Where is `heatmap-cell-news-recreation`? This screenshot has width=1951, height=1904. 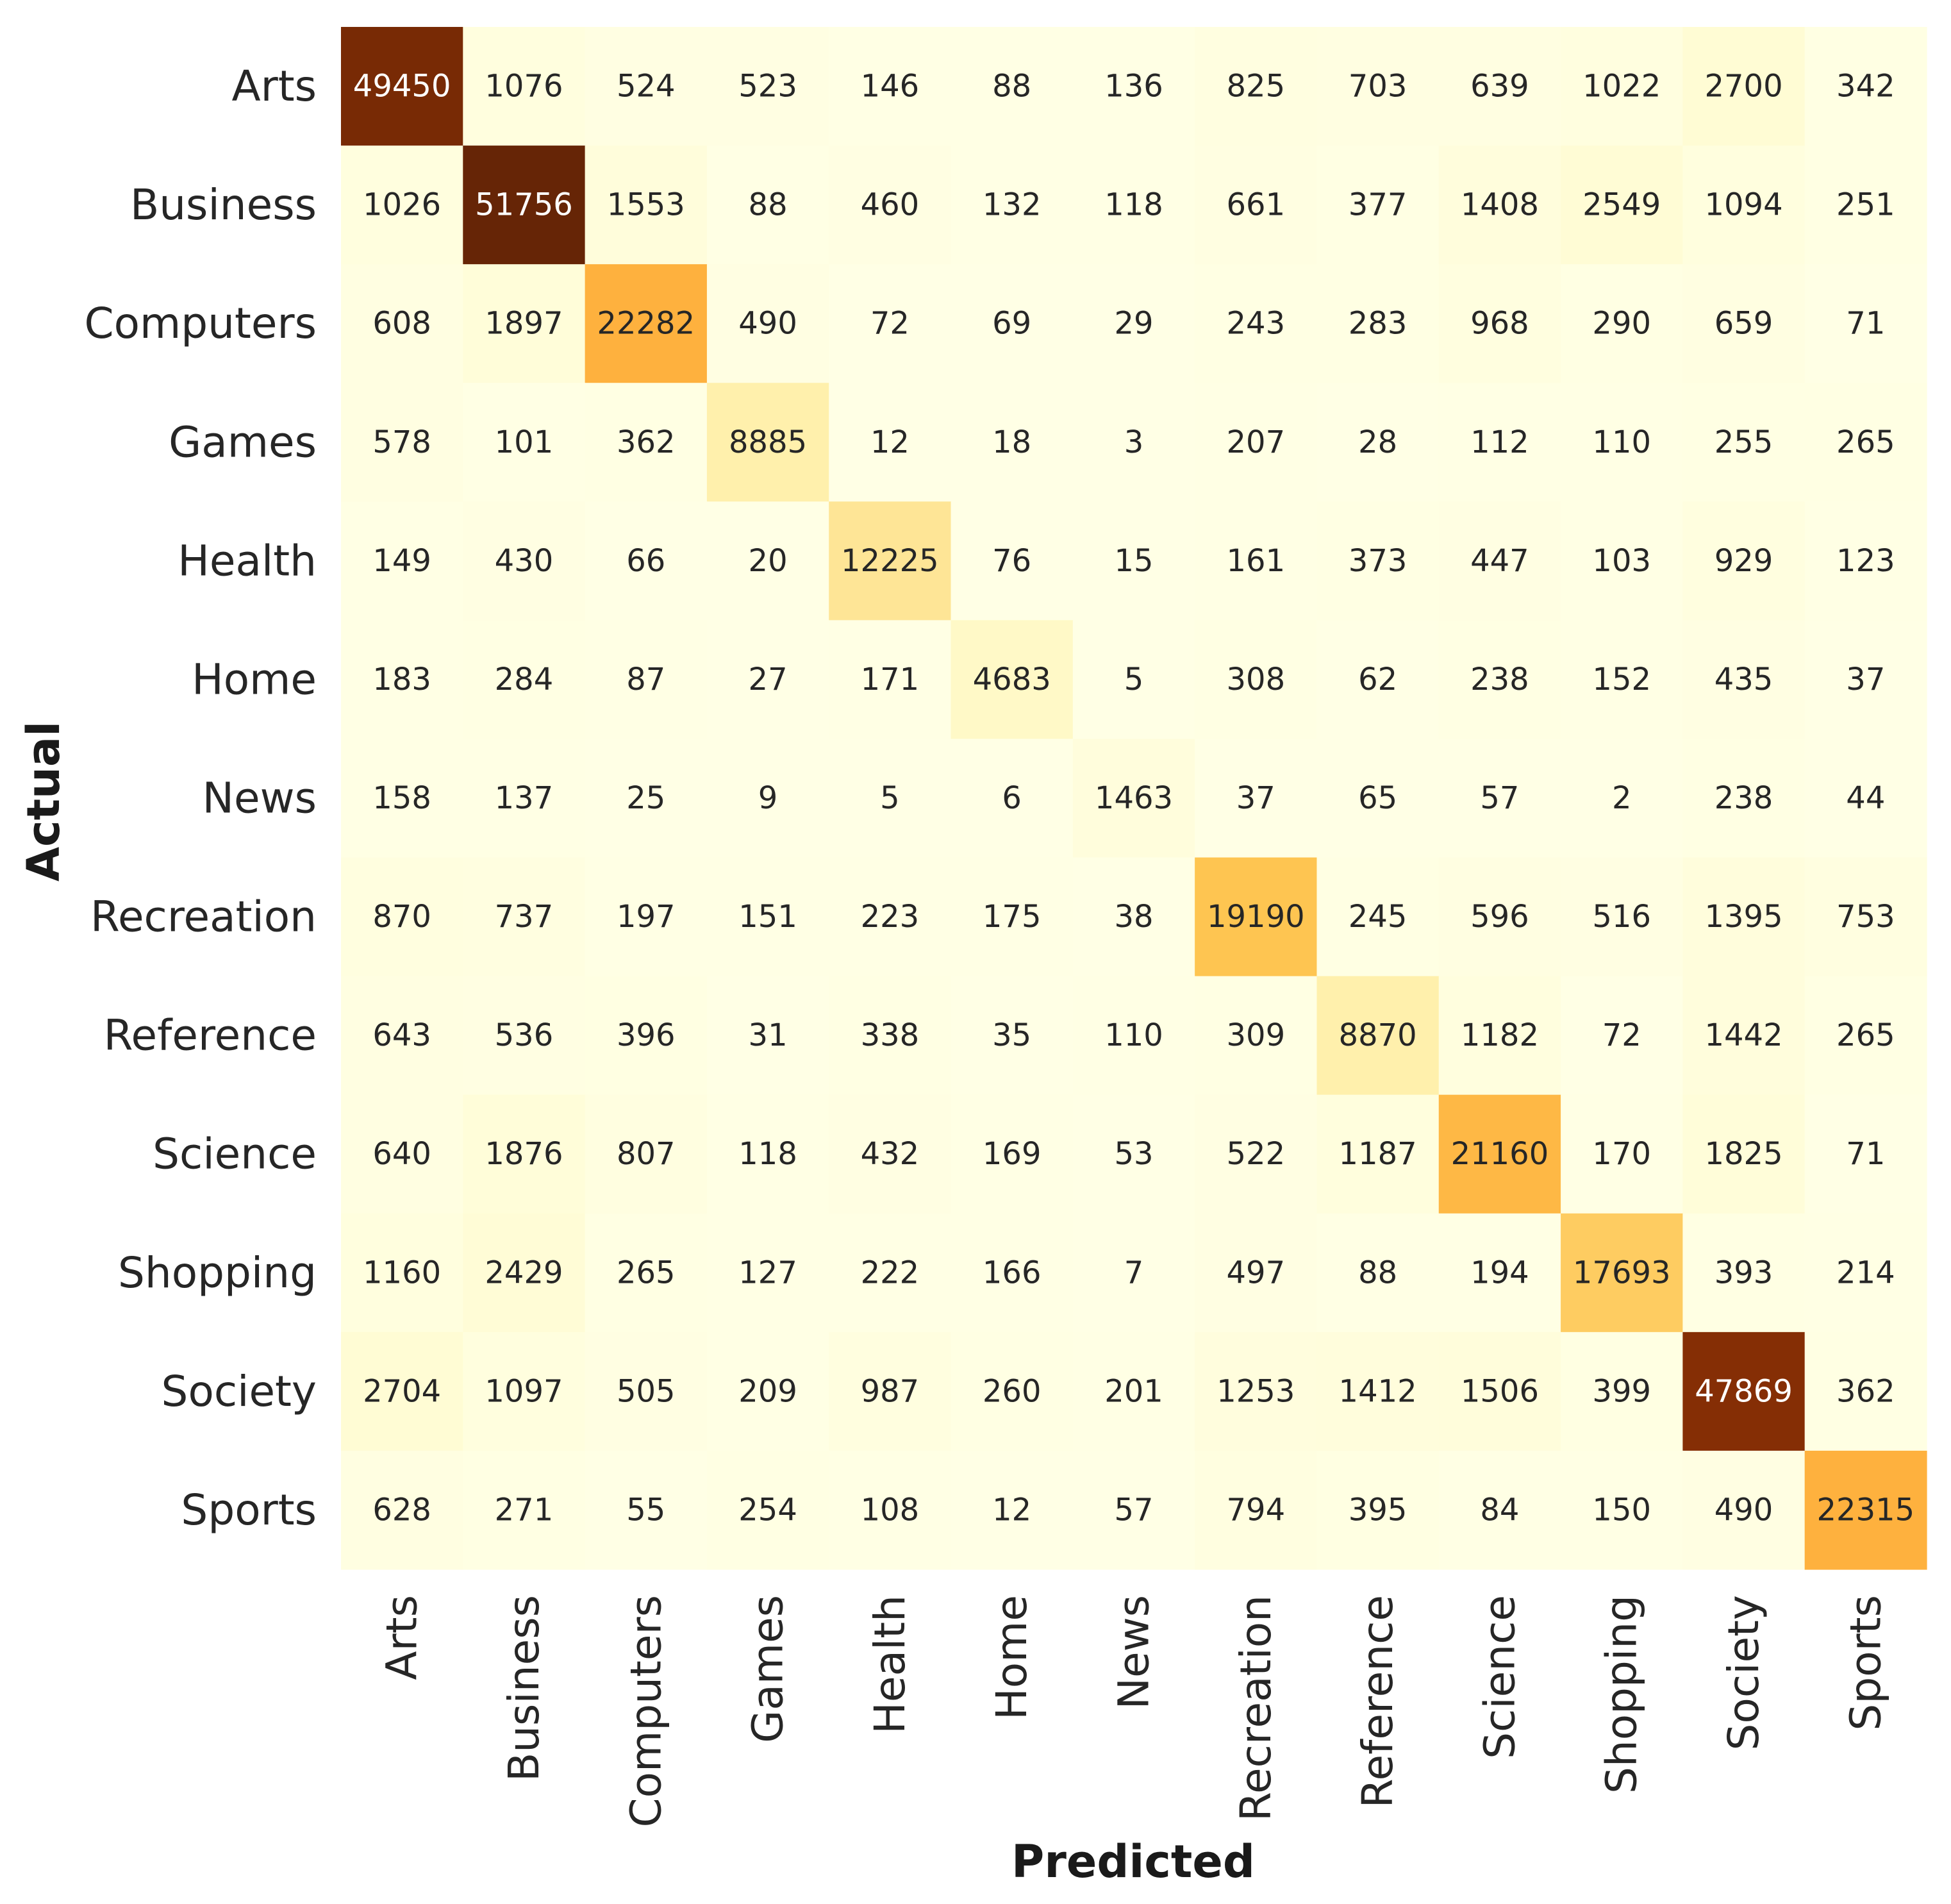 heatmap-cell-news-recreation is located at coordinates (1257, 798).